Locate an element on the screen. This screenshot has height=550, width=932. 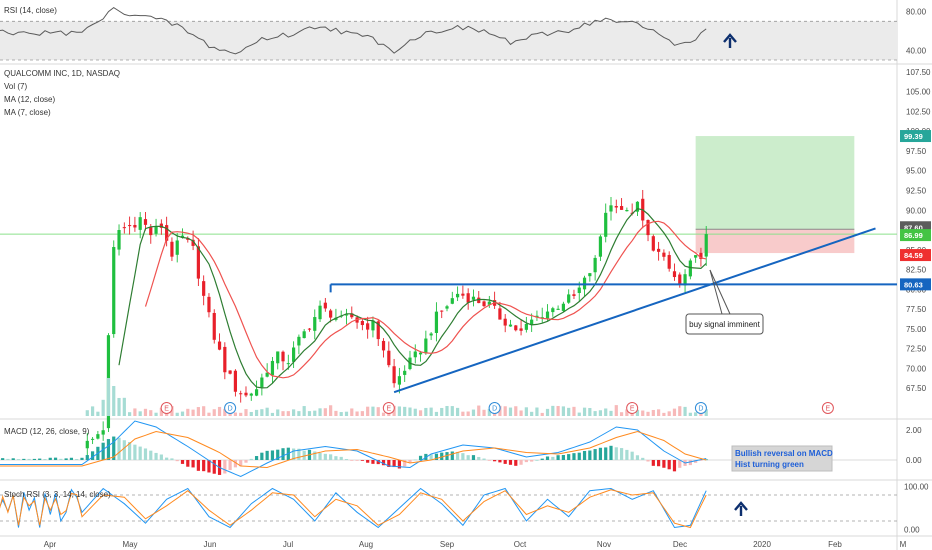
macd-note-line-2: Hist turning green is located at coordinates (769, 464).